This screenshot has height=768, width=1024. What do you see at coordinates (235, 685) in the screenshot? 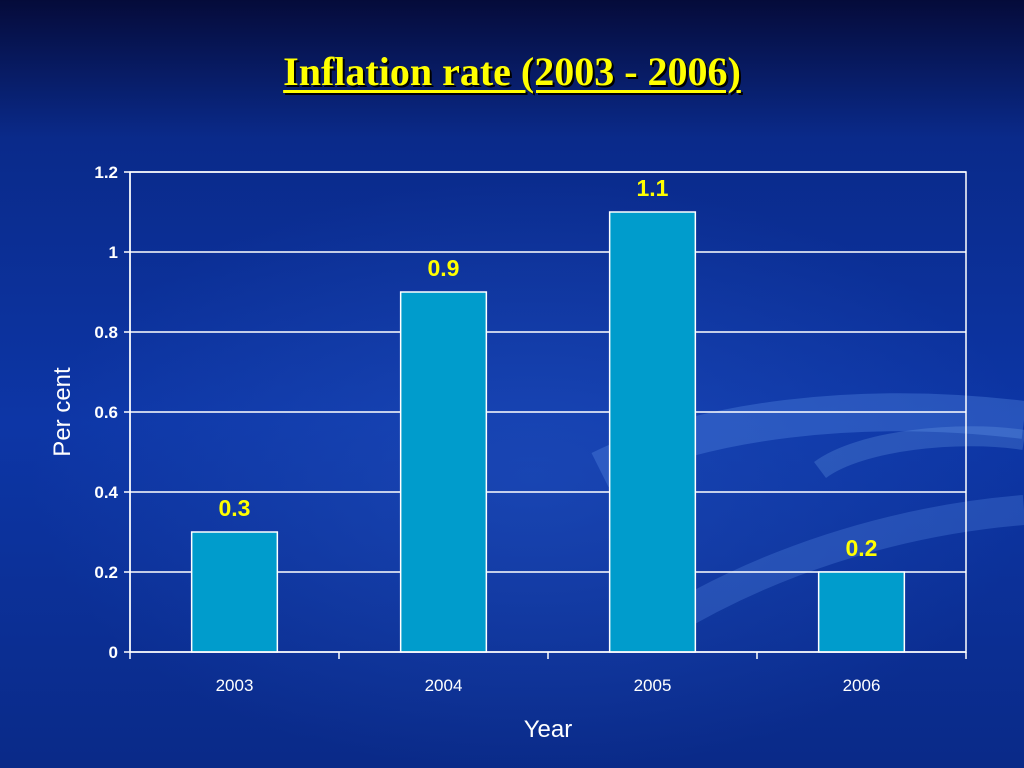
I see `x-tick-label: 2003` at bounding box center [235, 685].